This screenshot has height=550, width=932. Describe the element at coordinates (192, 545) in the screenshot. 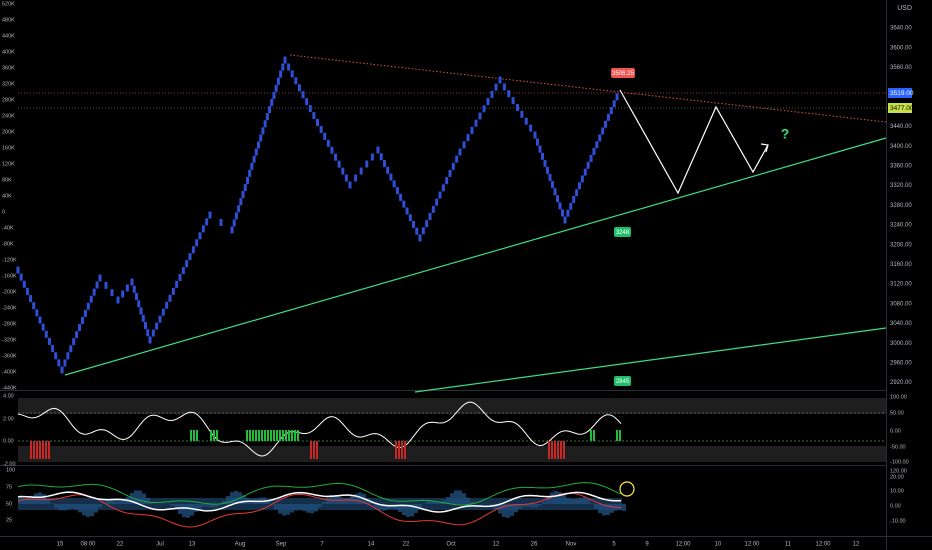

I see `time-axis-label: 13` at that location.